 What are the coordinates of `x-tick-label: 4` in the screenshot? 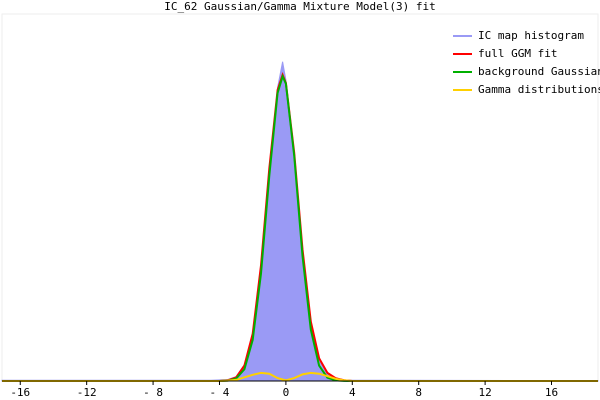 It's located at (352, 392).